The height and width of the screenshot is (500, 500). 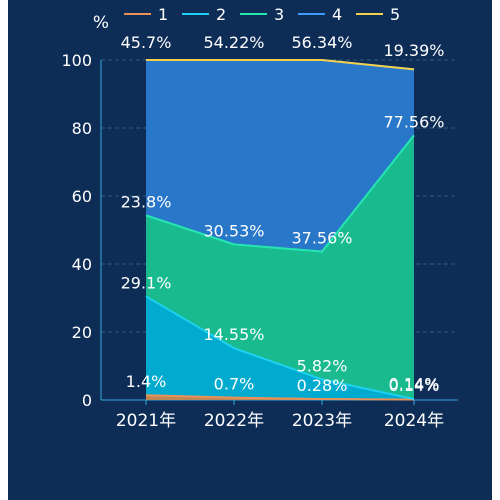 I want to click on x-tick-label: 2021年, so click(x=146, y=421).